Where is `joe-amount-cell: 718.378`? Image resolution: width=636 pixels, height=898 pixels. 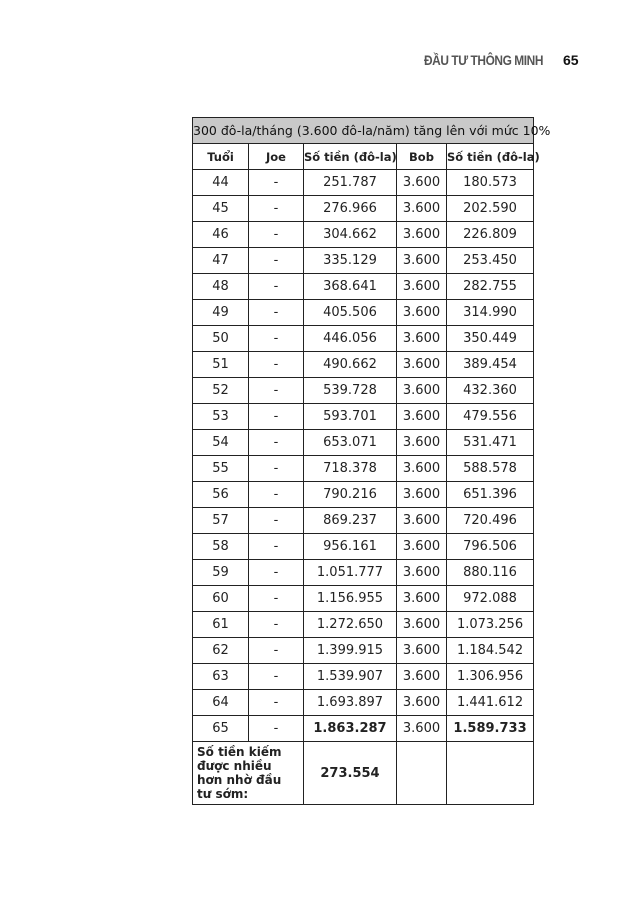 joe-amount-cell: 718.378 is located at coordinates (350, 468).